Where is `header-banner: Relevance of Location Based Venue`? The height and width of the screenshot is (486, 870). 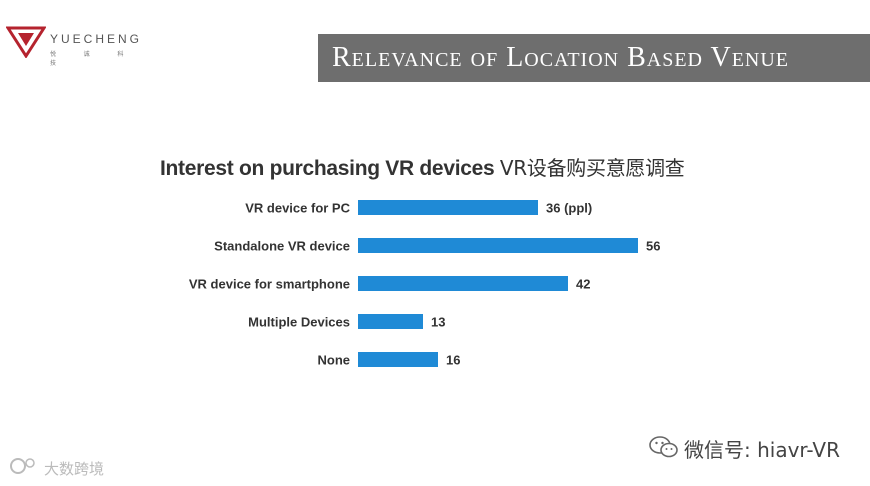 header-banner: Relevance of Location Based Venue is located at coordinates (594, 58).